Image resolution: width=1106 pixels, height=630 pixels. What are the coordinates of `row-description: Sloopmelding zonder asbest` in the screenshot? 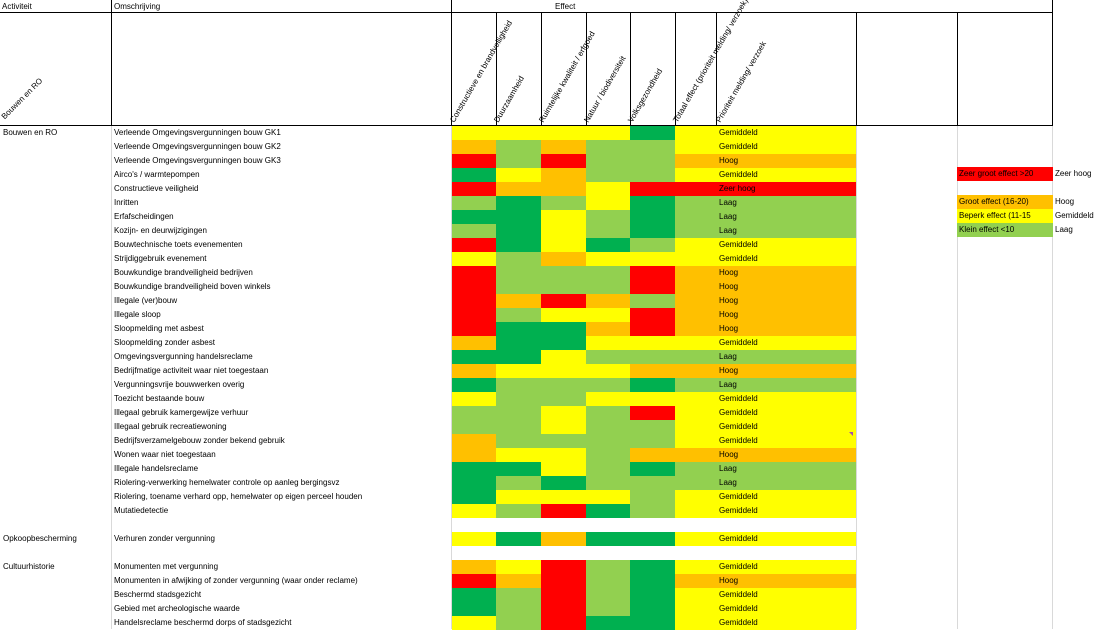 It's located at (164, 342).